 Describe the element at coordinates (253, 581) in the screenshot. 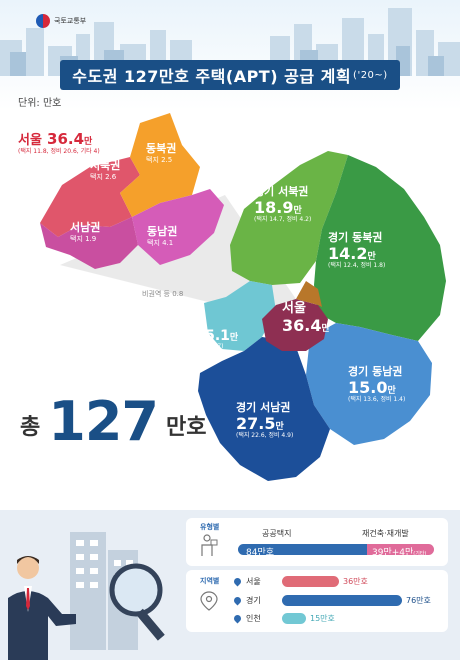

I see `region-name-seoul: 서울` at that location.